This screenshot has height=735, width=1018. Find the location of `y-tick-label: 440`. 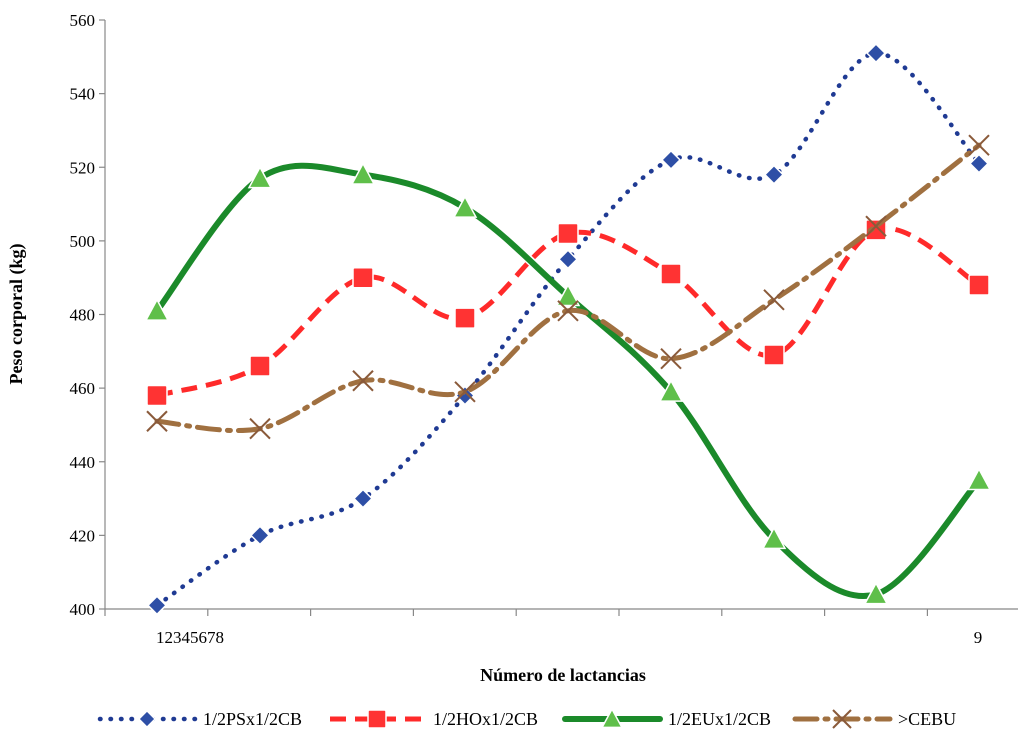

y-tick-label: 440 is located at coordinates (83, 462).